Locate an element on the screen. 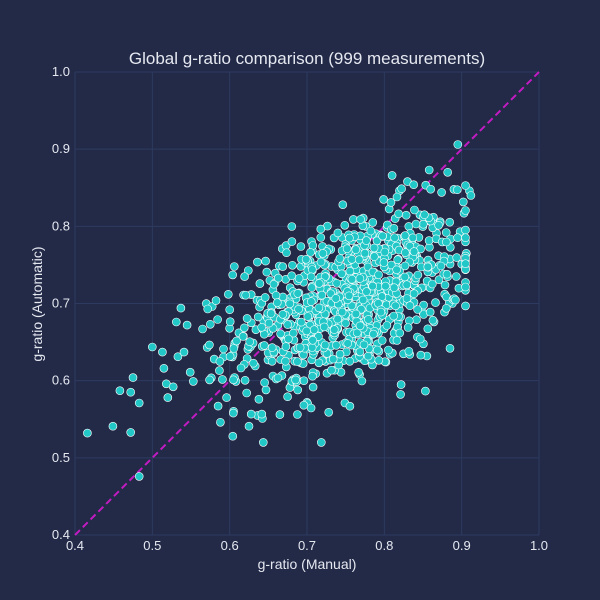 The width and height of the screenshot is (600, 600). x-axis-label: g-ratio (Manual) is located at coordinates (307, 564).